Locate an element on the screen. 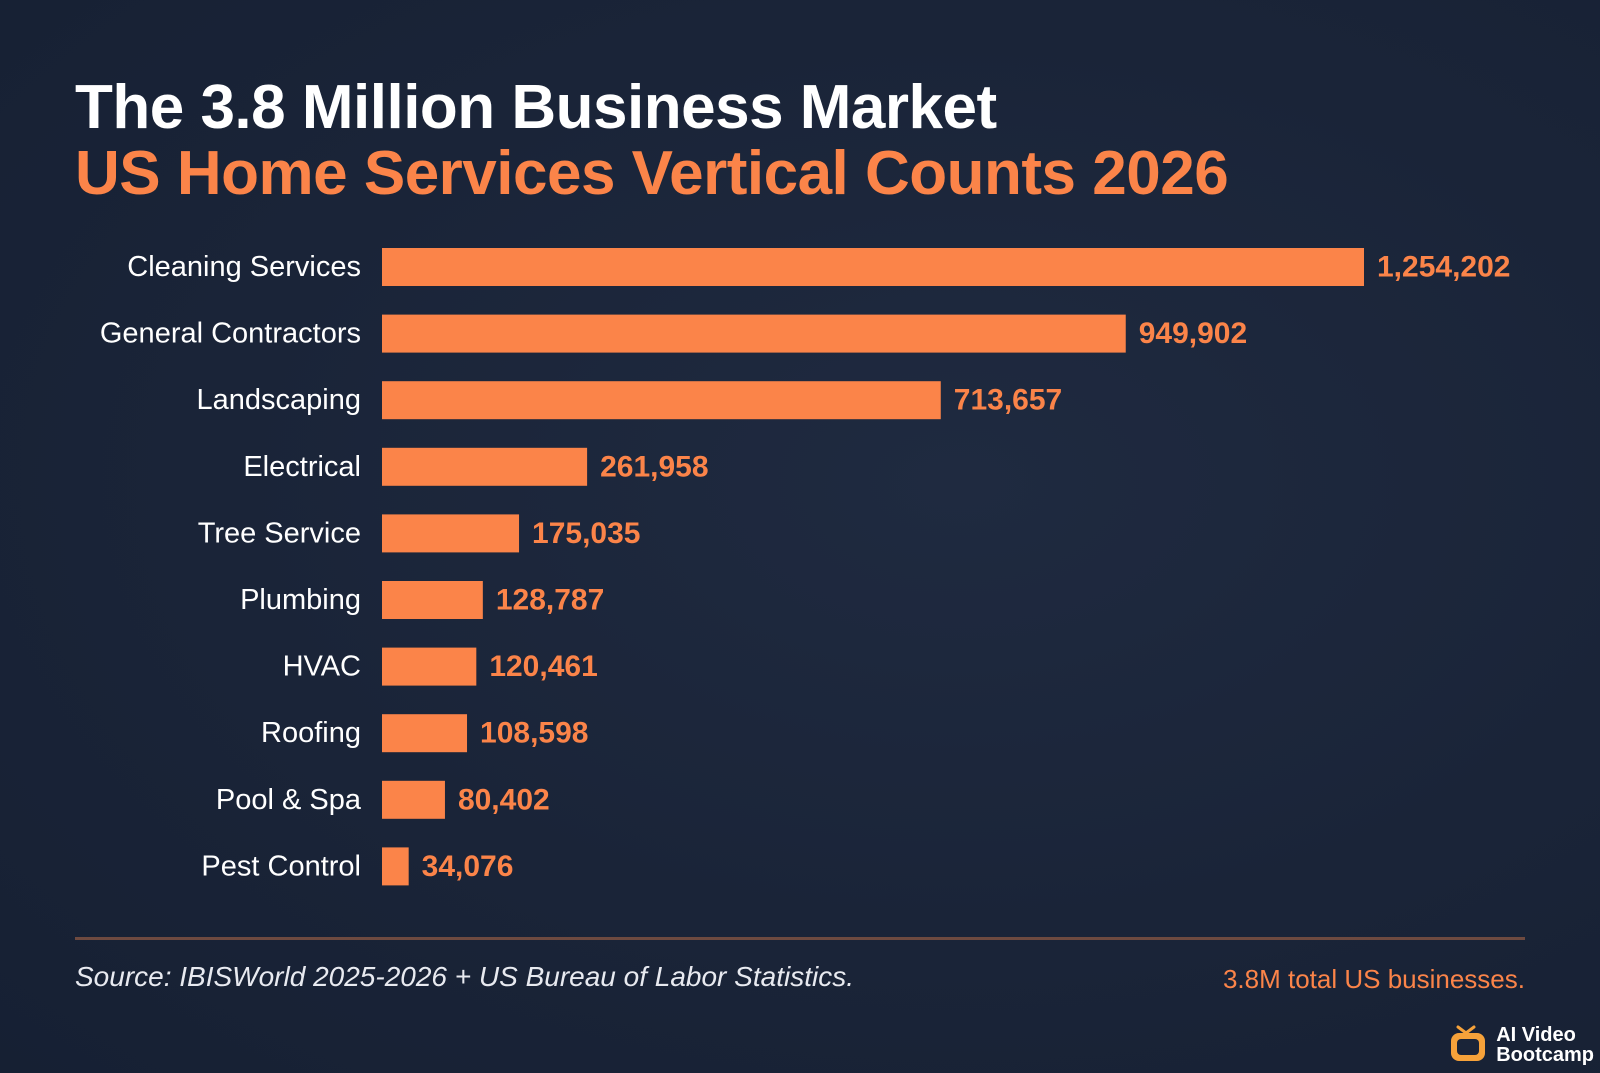  category-label: Pest Control is located at coordinates (281, 866).